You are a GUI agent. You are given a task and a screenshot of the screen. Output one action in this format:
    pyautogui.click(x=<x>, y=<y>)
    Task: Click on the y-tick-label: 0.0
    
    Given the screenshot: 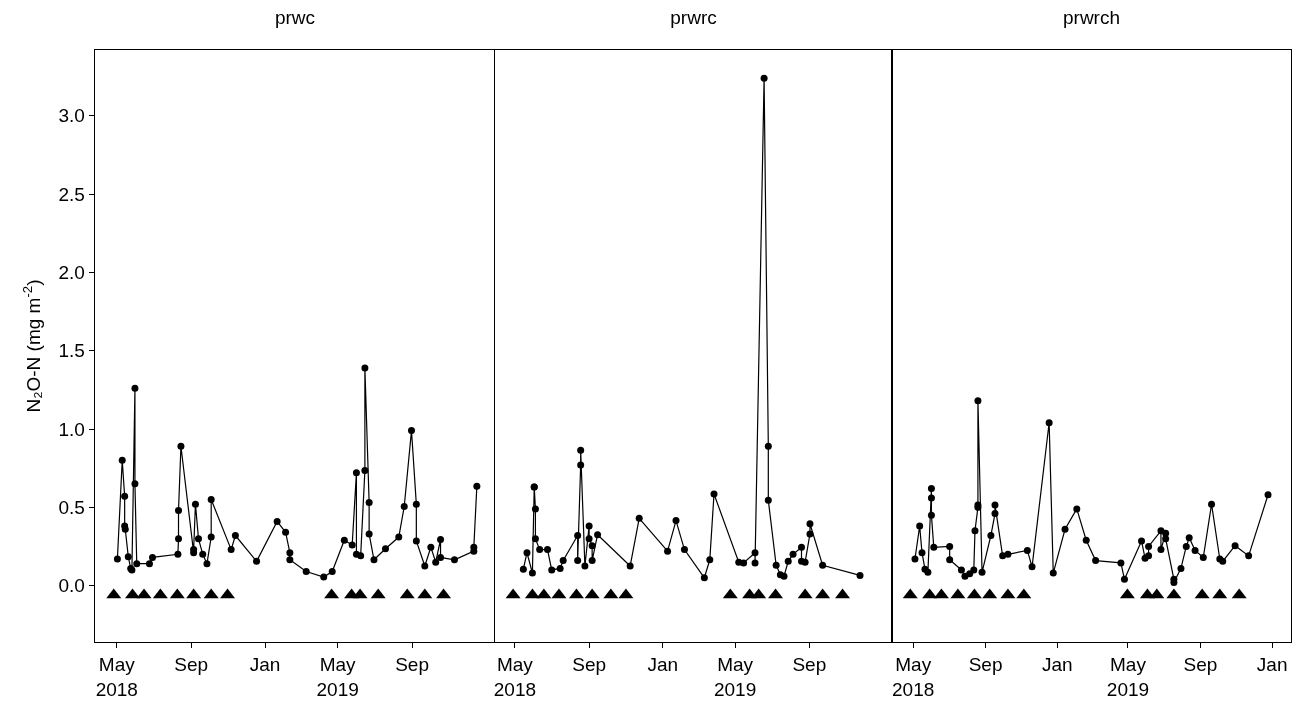 What is the action you would take?
    pyautogui.click(x=71, y=586)
    